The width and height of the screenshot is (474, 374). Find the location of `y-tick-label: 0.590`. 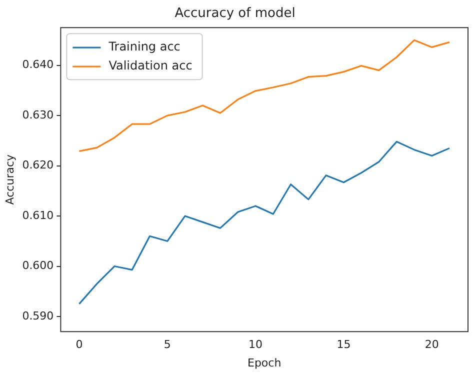

y-tick-label: 0.590 is located at coordinates (38, 315).